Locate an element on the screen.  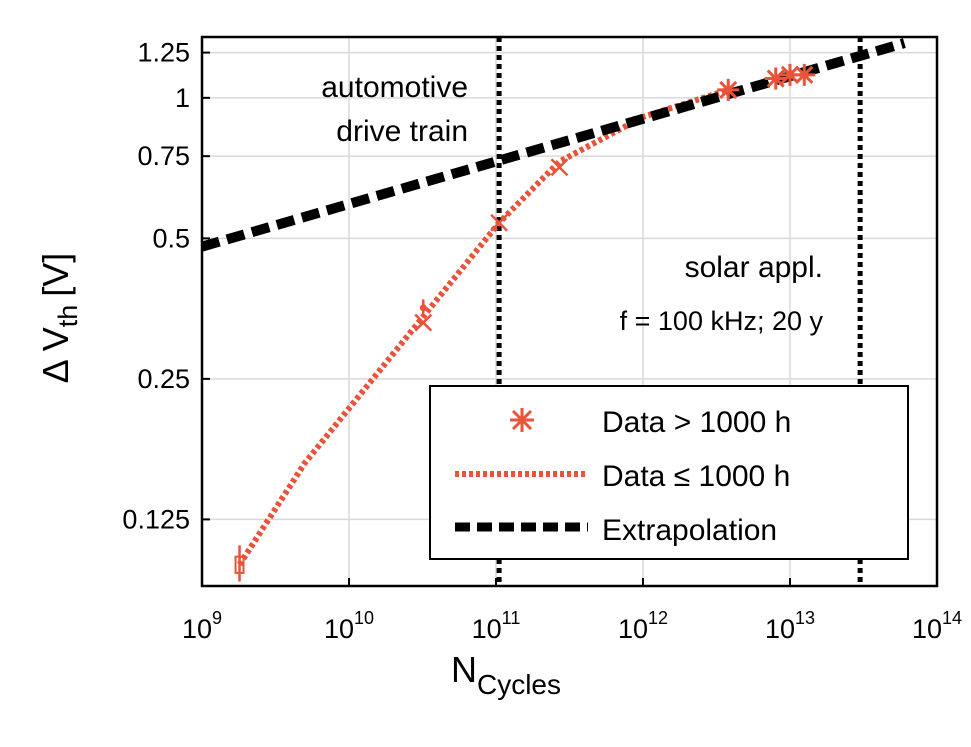
y-axis-label-unit: [V] is located at coordinates (55, 275).